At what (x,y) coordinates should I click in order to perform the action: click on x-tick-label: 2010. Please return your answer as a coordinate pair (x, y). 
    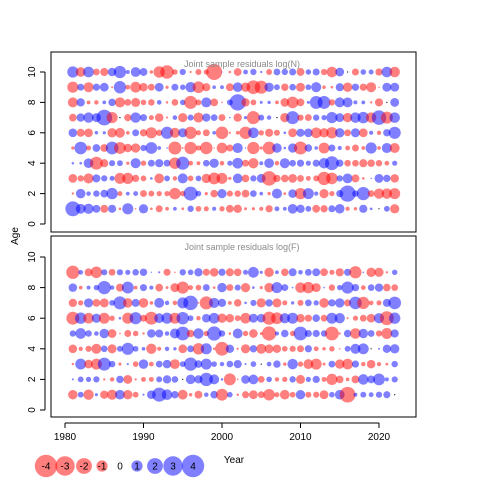
    Looking at the image, I should click on (300, 437).